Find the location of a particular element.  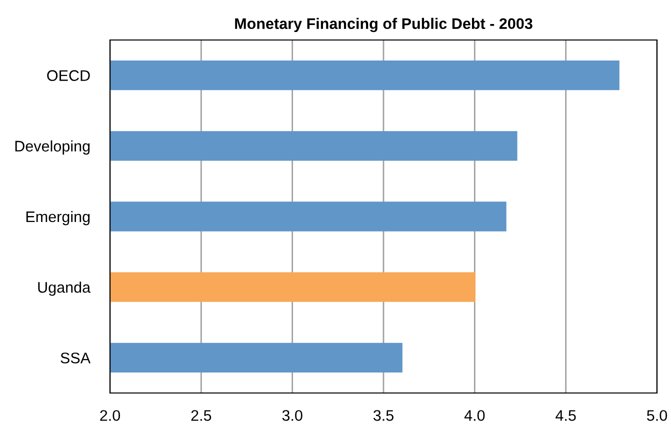

x-tick-label: 2.0 is located at coordinates (110, 415).